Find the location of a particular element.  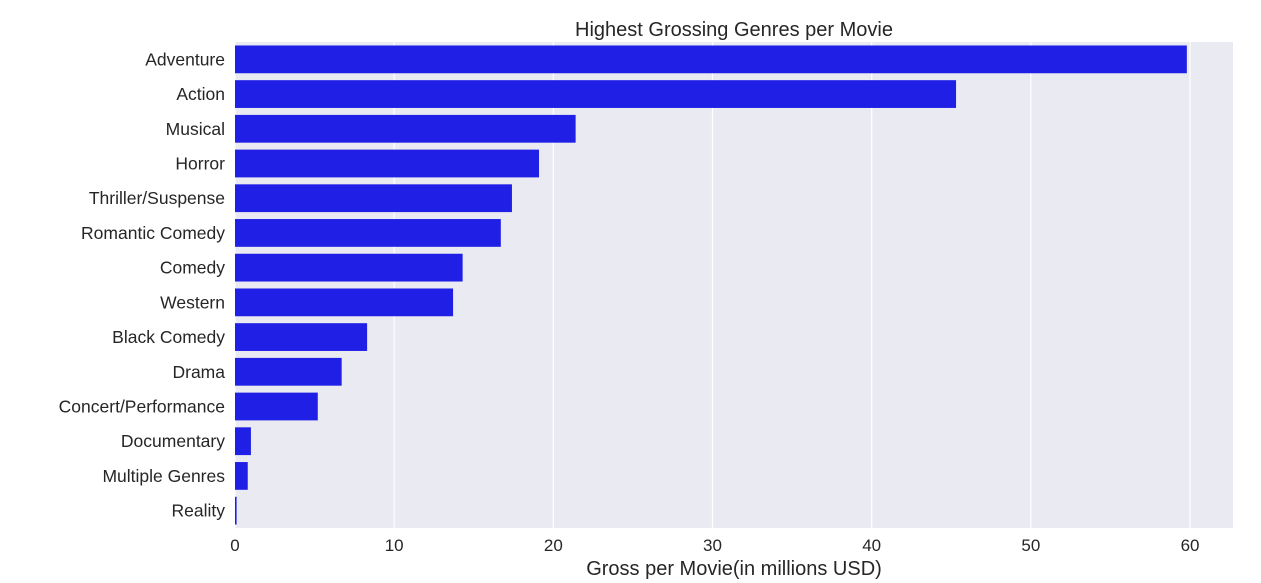

x-tick-labels: 0 10 20 30 40 50 60 is located at coordinates (714, 545).